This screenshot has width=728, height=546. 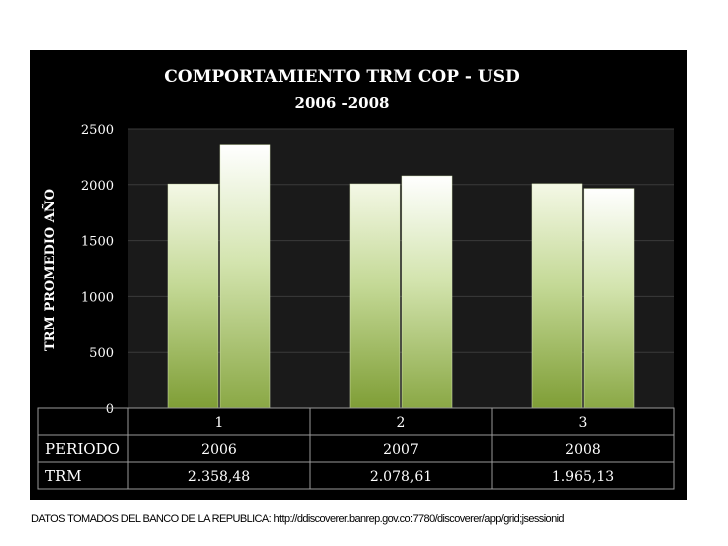 What do you see at coordinates (401, 423) in the screenshot?
I see `x-tick-label: 2` at bounding box center [401, 423].